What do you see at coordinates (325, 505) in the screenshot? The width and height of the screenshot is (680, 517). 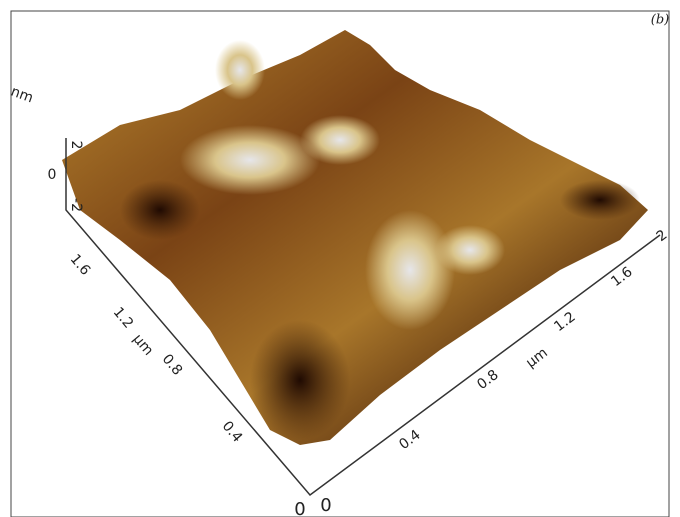 I see `right-tick-label: 0` at bounding box center [325, 505].